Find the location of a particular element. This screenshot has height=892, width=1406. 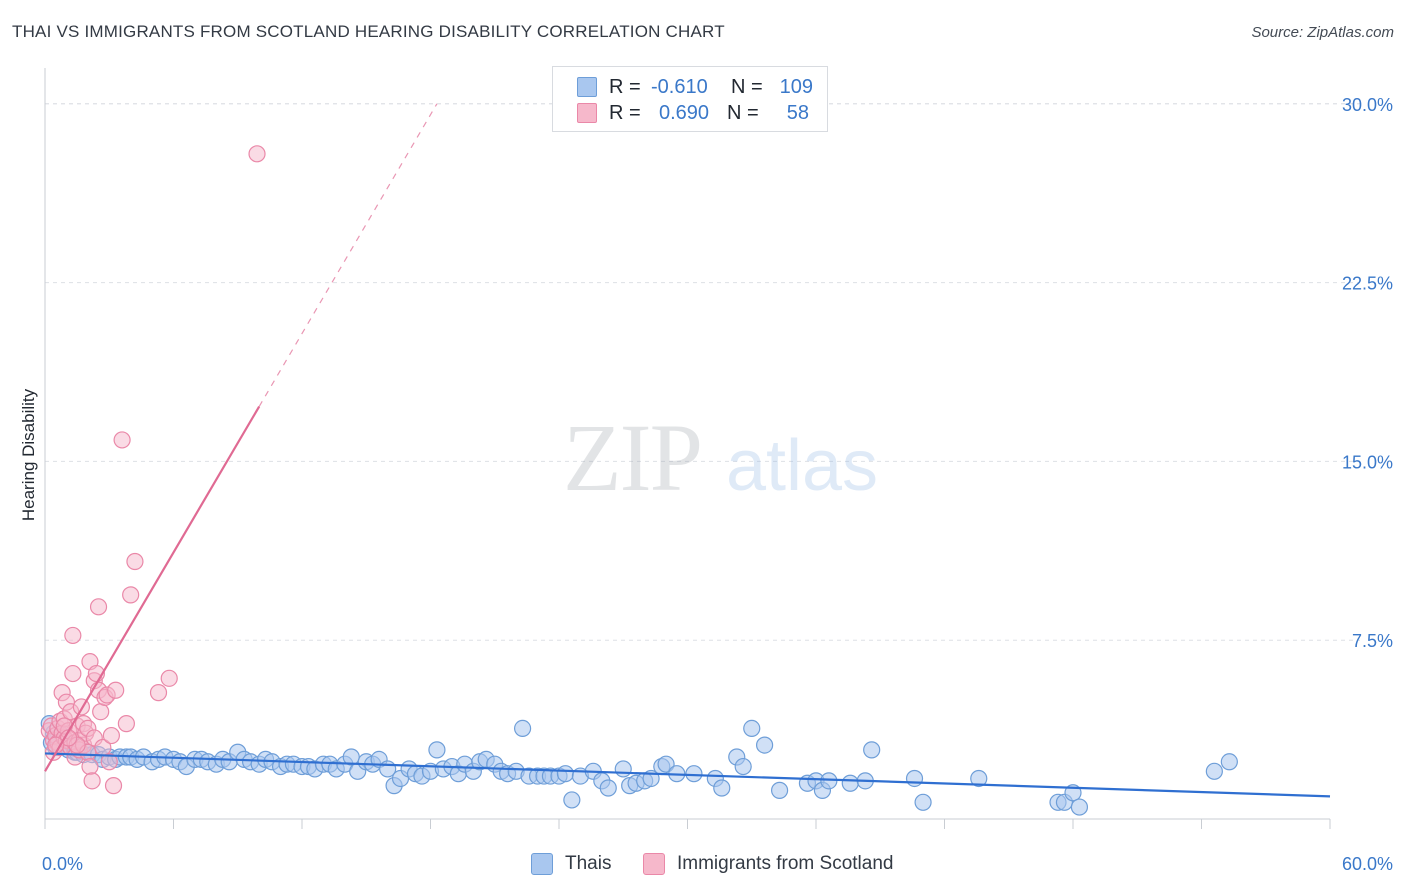

bottom-legend-thais: Thais is located at coordinates (571, 864).